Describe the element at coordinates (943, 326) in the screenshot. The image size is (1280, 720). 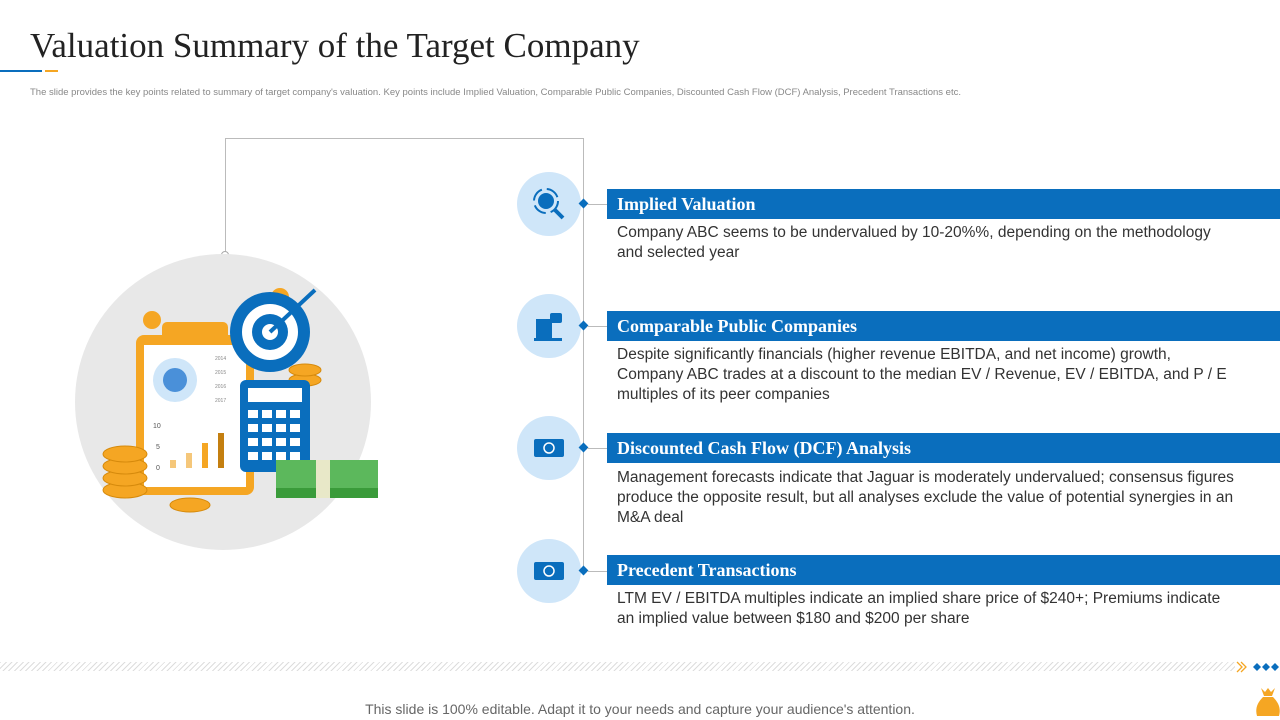
I see `item-heading: Comparable Public Companies` at that location.